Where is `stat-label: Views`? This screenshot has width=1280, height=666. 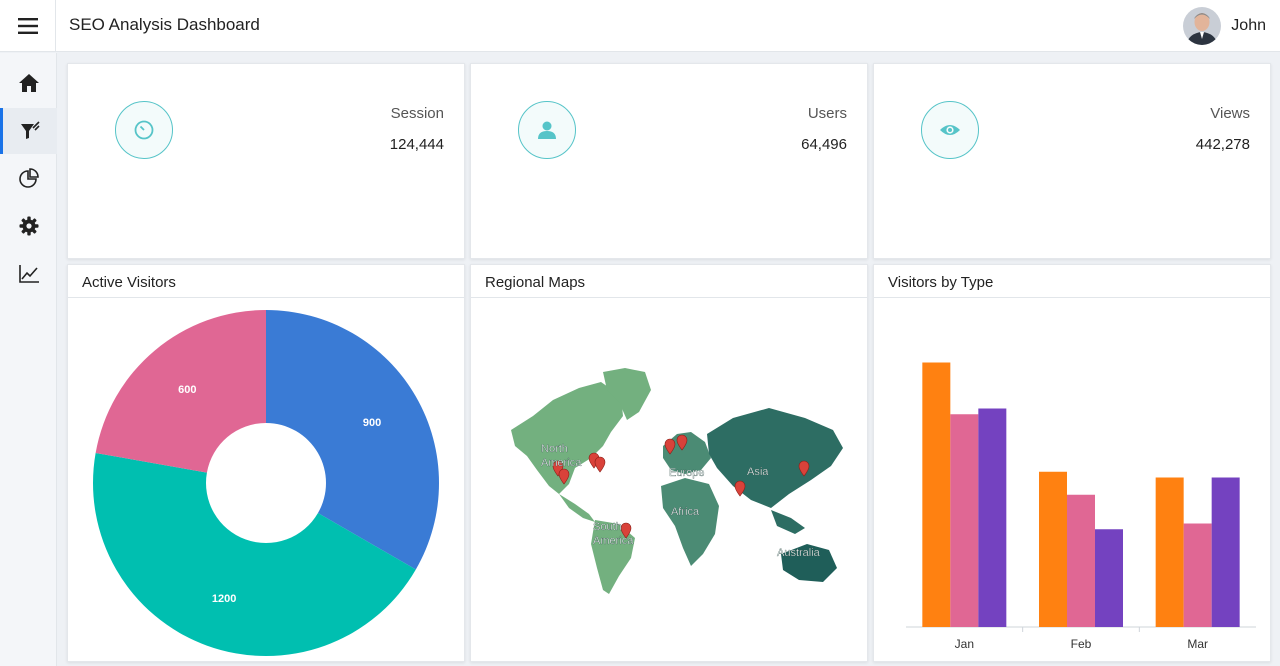
stat-label: Views is located at coordinates (1230, 113).